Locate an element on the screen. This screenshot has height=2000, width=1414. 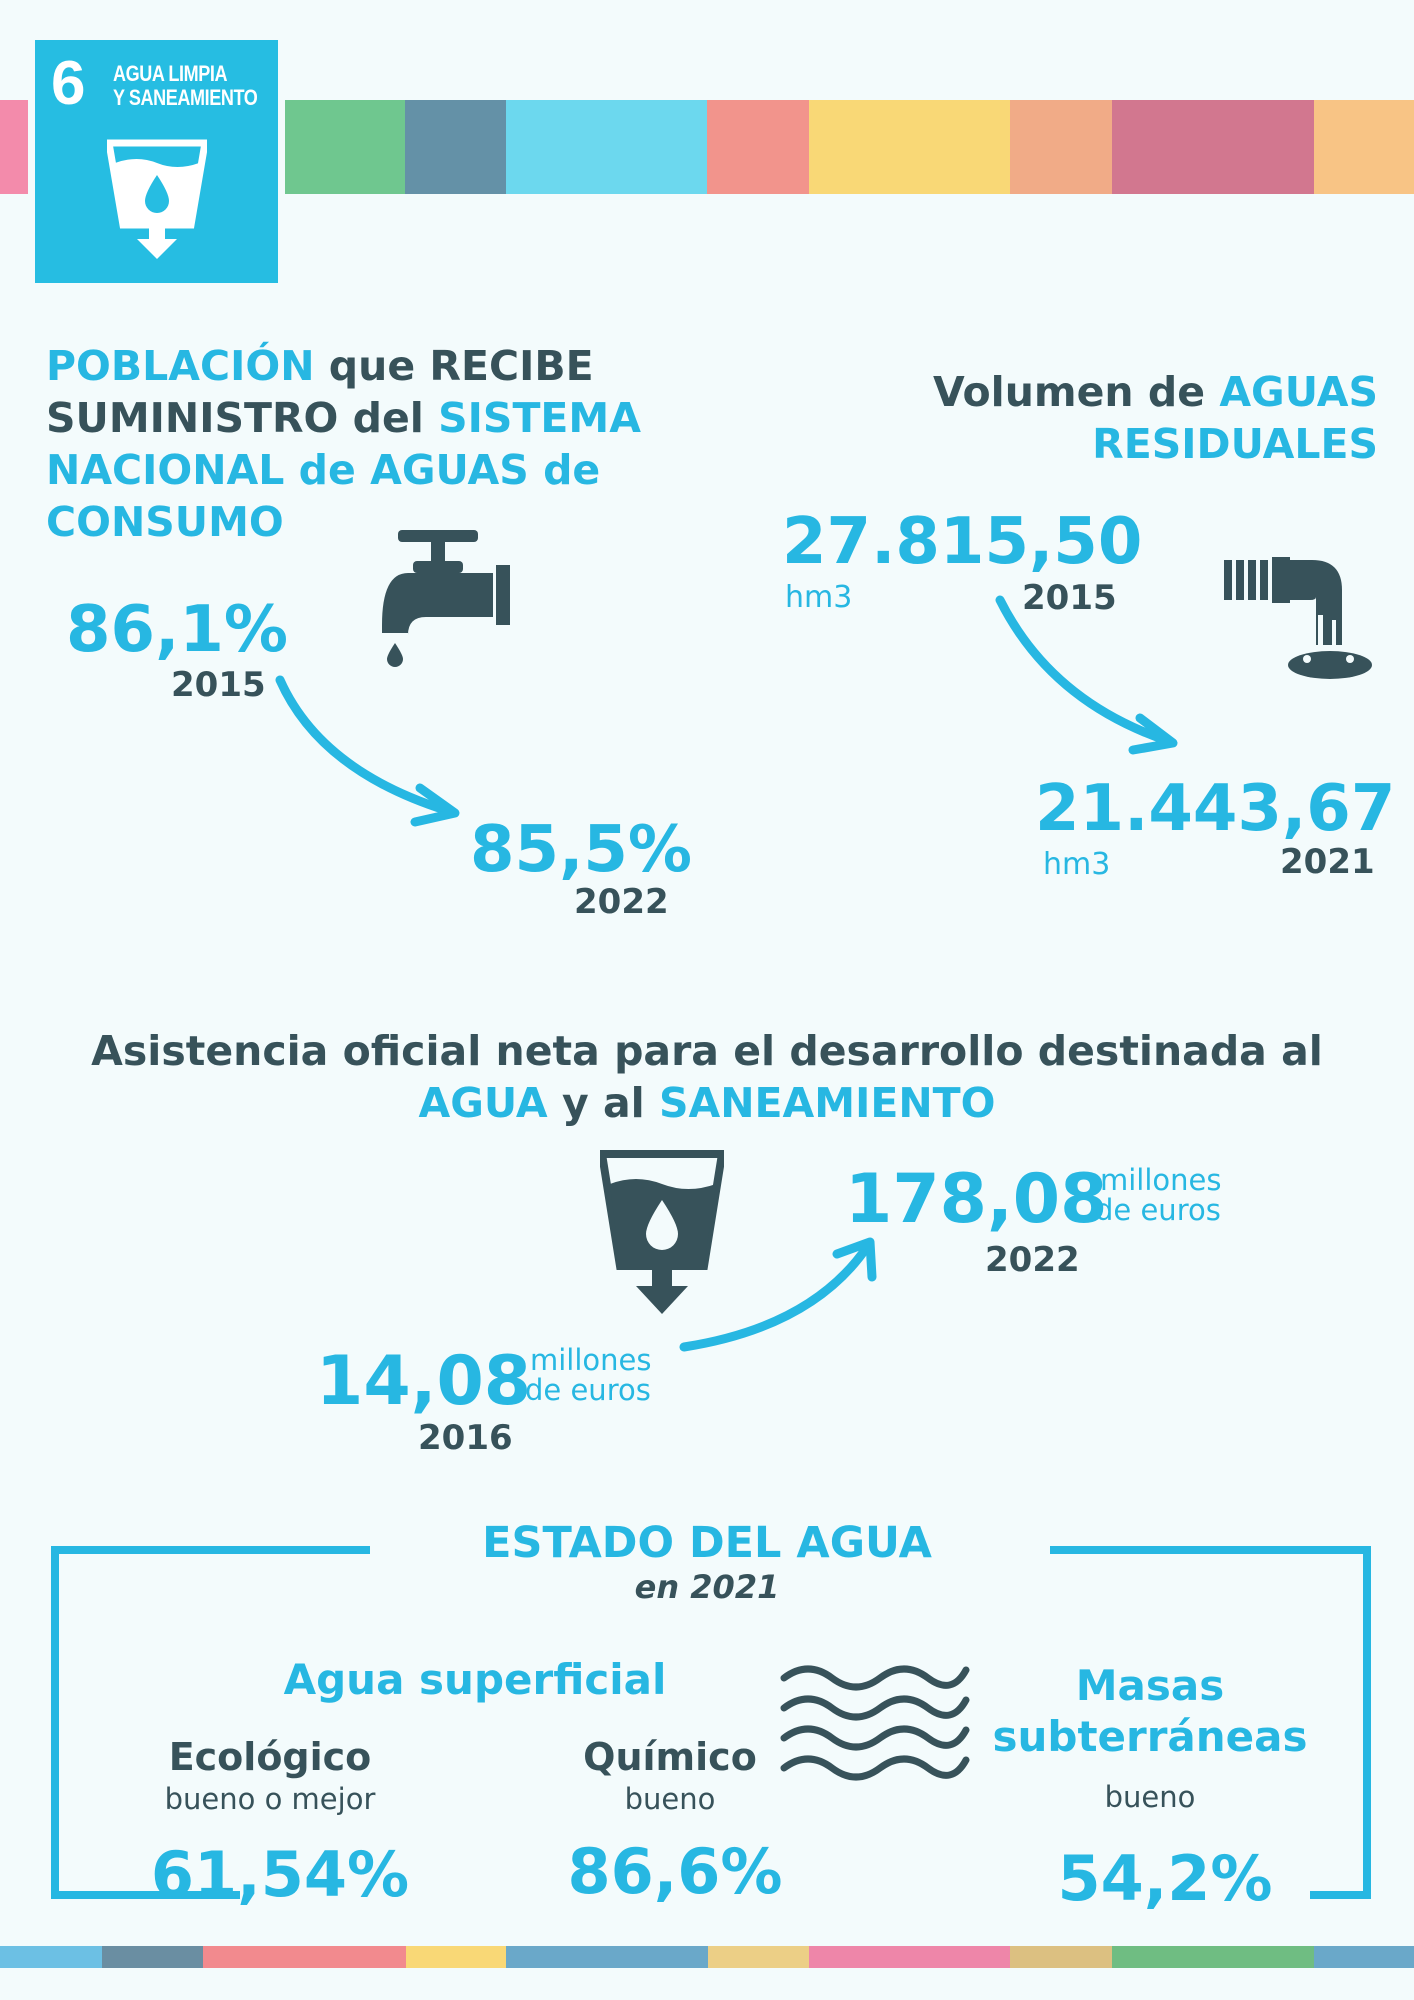
wastewater-2021-unit: hm3 is located at coordinates (1077, 864).